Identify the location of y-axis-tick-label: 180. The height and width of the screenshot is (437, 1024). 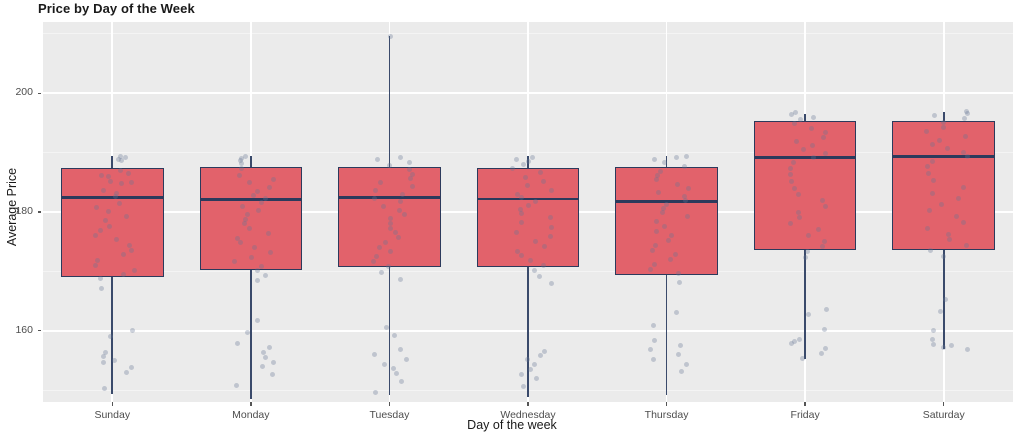
(24, 211).